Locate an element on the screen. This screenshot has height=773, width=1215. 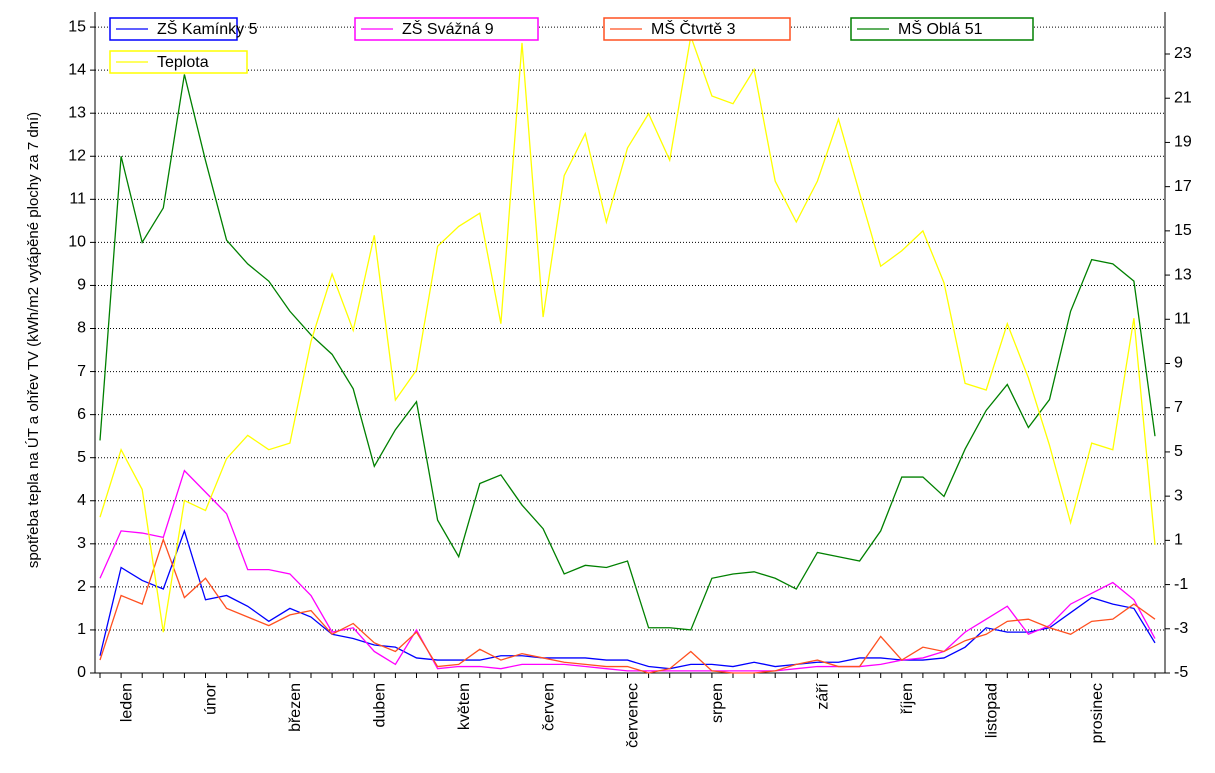
x-tick-label: červen is located at coordinates (548, 707).